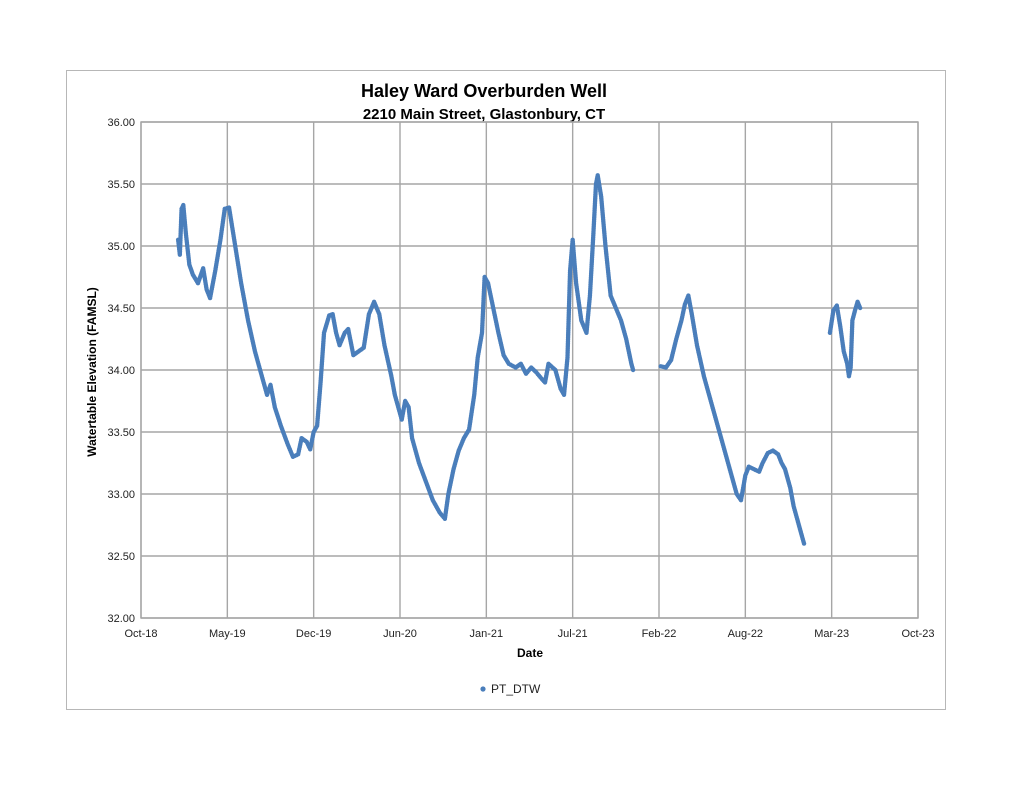  What do you see at coordinates (121, 433) in the screenshot?
I see `y-tick-label: 33.50` at bounding box center [121, 433].